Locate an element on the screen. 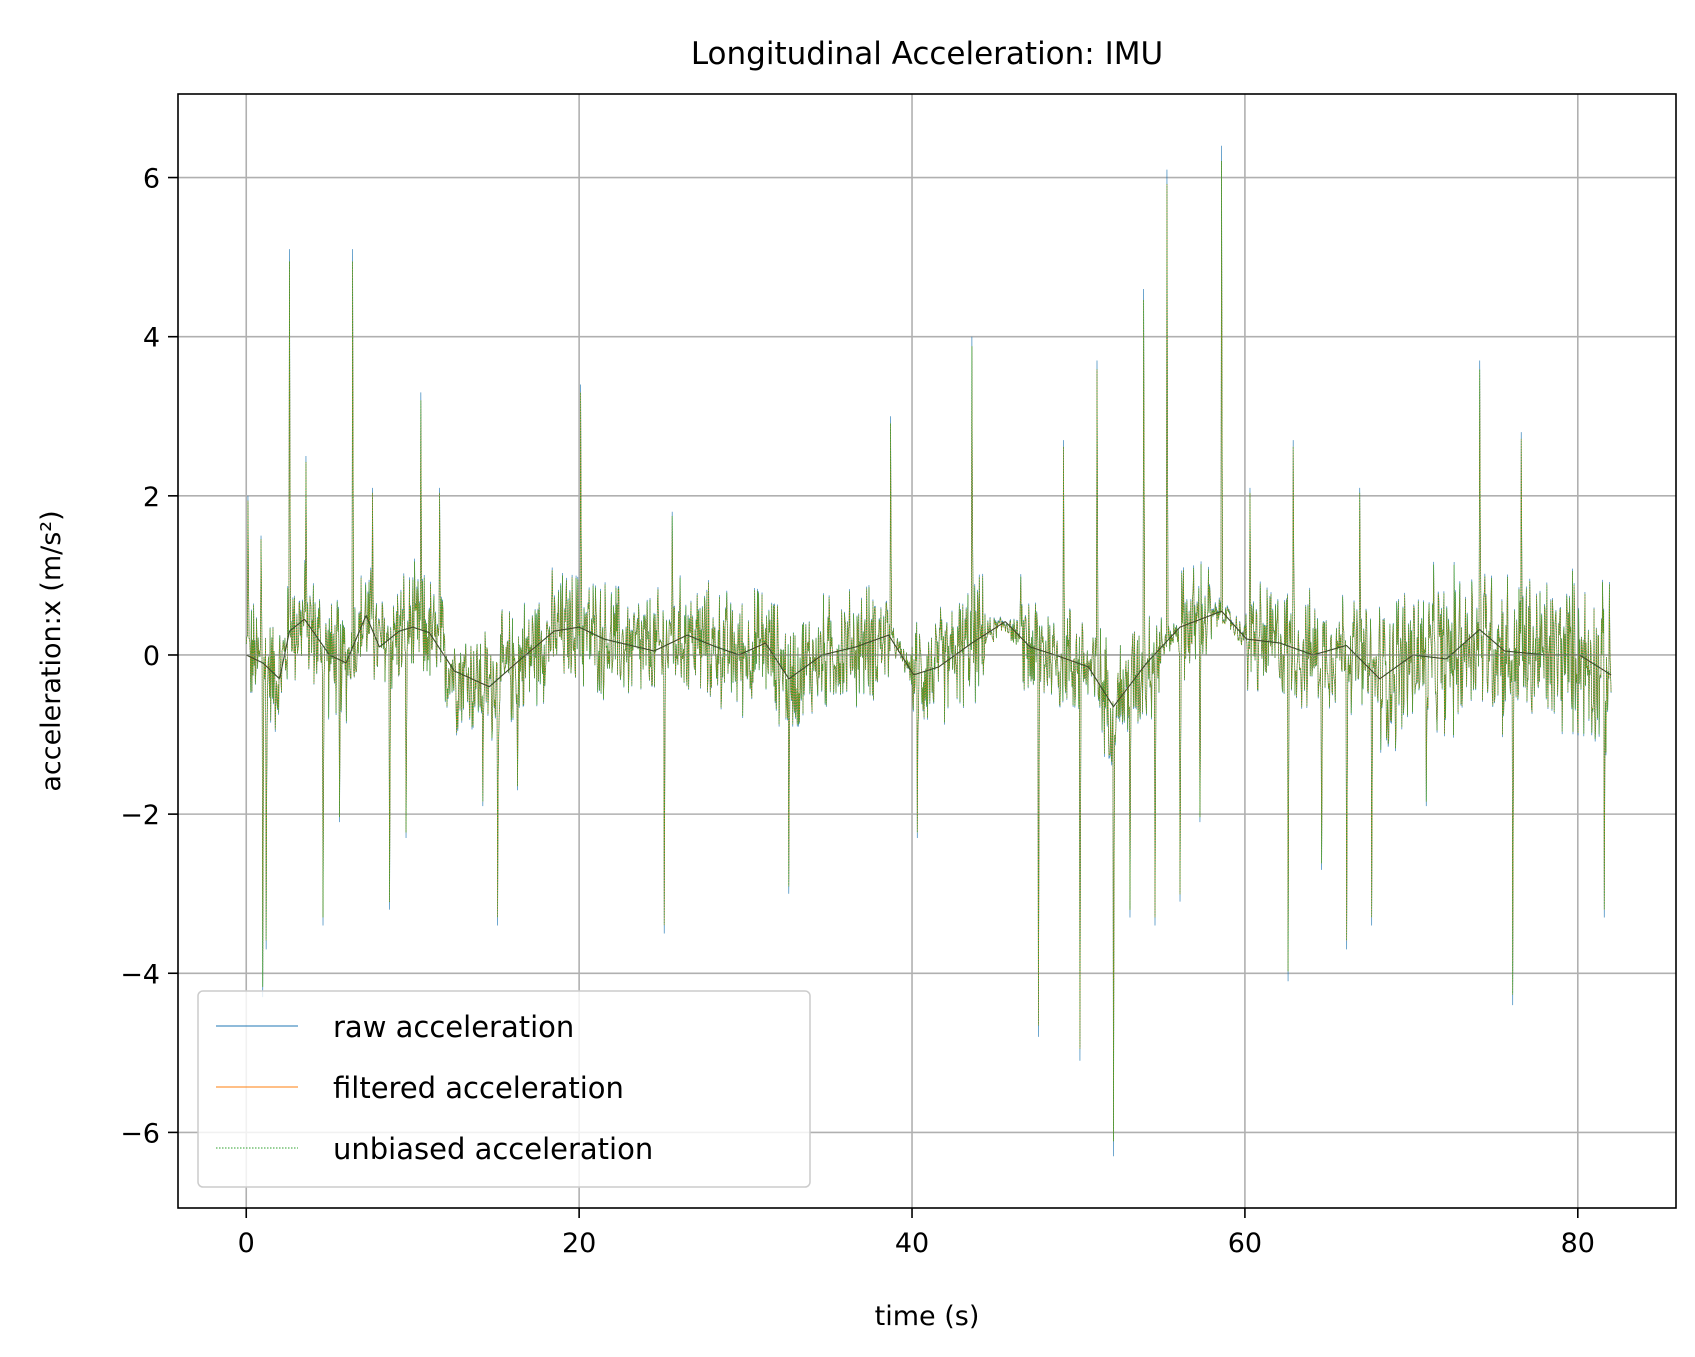 This screenshot has height=1357, width=1695. x-tick-label: 20 is located at coordinates (579, 1243).